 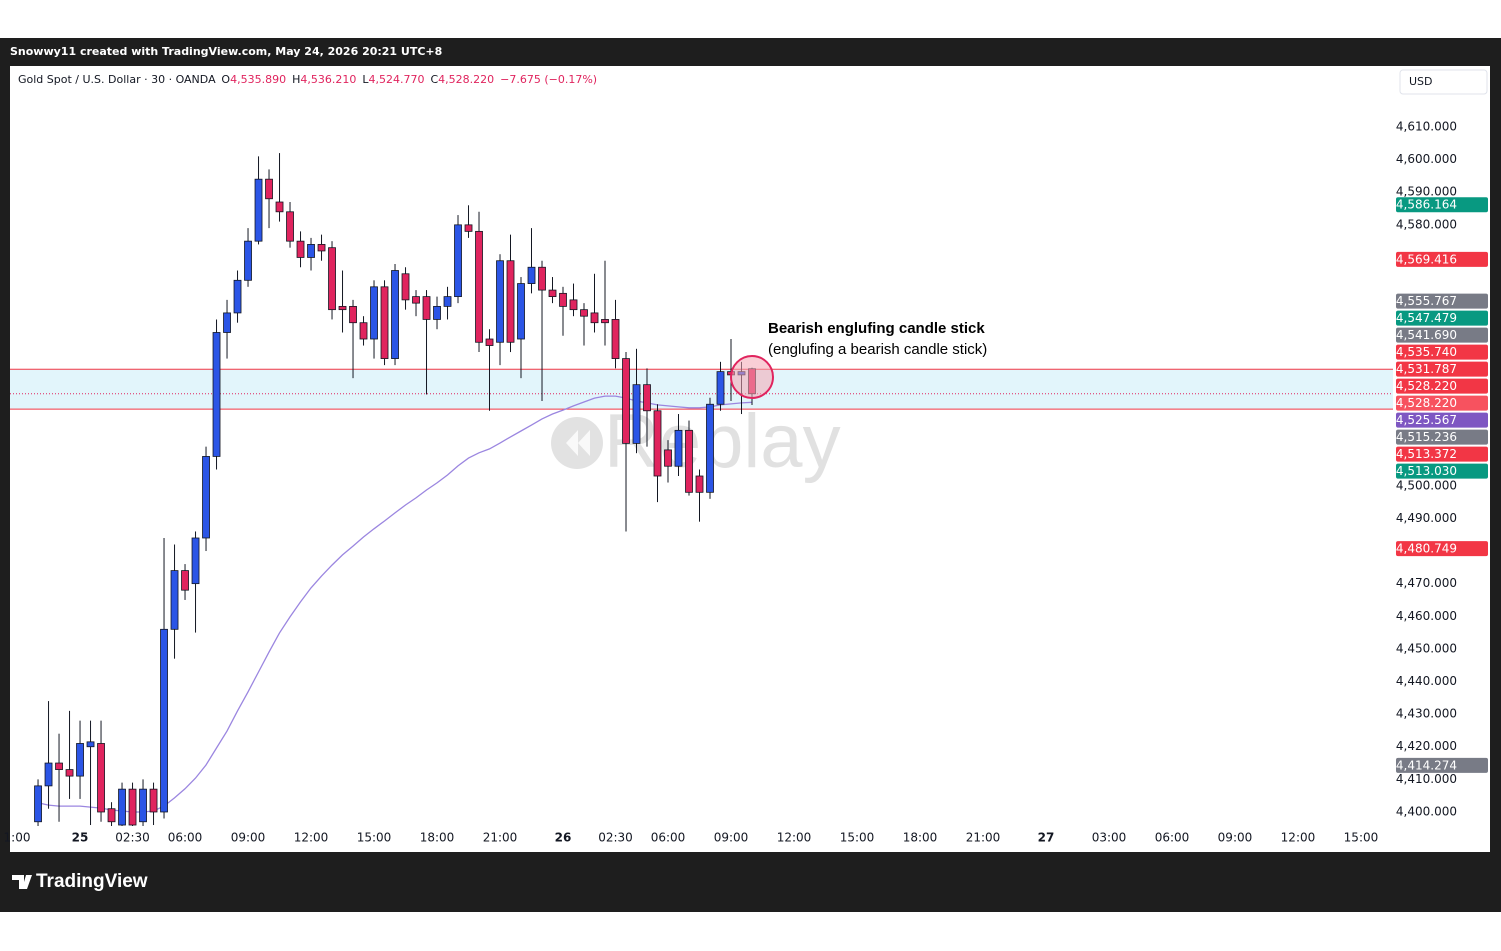 I want to click on price-badge-label: 4,586.164, so click(x=1426, y=205).